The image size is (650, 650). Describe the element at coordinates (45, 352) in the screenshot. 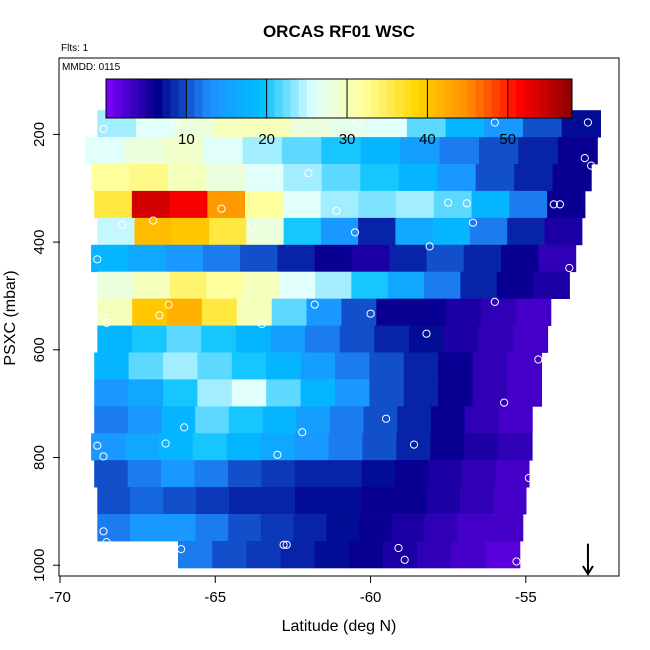

I see `y-axis: 200 400 600 800 1000` at that location.